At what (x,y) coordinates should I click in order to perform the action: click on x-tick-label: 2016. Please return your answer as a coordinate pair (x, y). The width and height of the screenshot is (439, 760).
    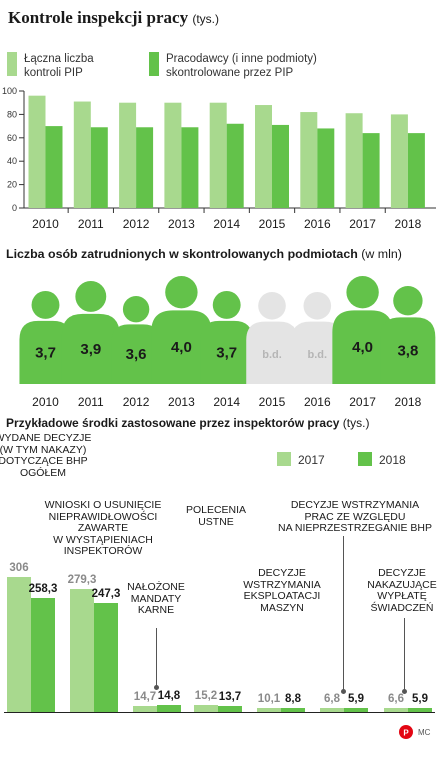
    Looking at the image, I should click on (317, 224).